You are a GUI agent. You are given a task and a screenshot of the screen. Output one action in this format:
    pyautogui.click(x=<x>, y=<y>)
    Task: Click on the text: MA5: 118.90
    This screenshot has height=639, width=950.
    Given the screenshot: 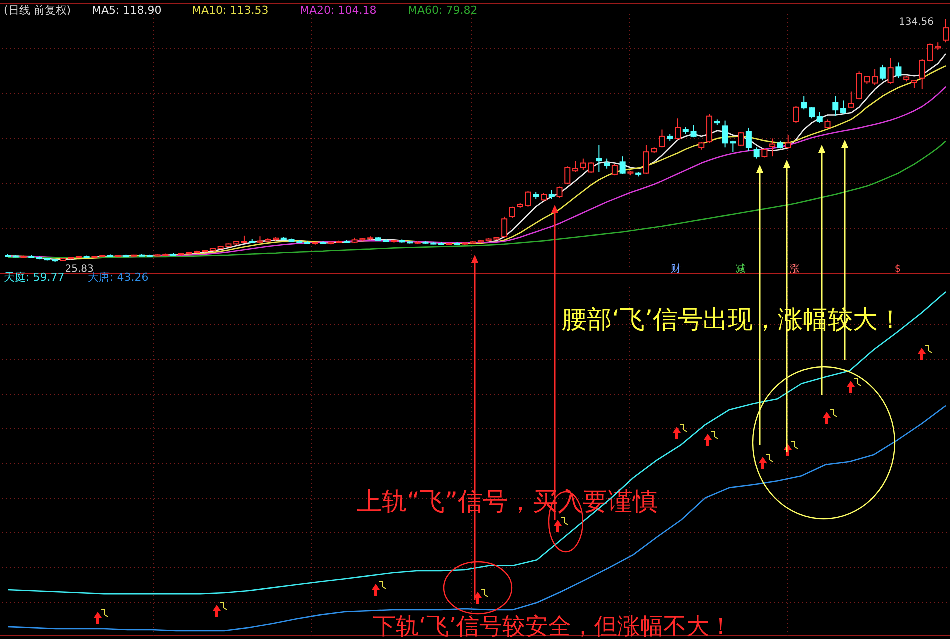 What is the action you would take?
    pyautogui.click(x=127, y=10)
    